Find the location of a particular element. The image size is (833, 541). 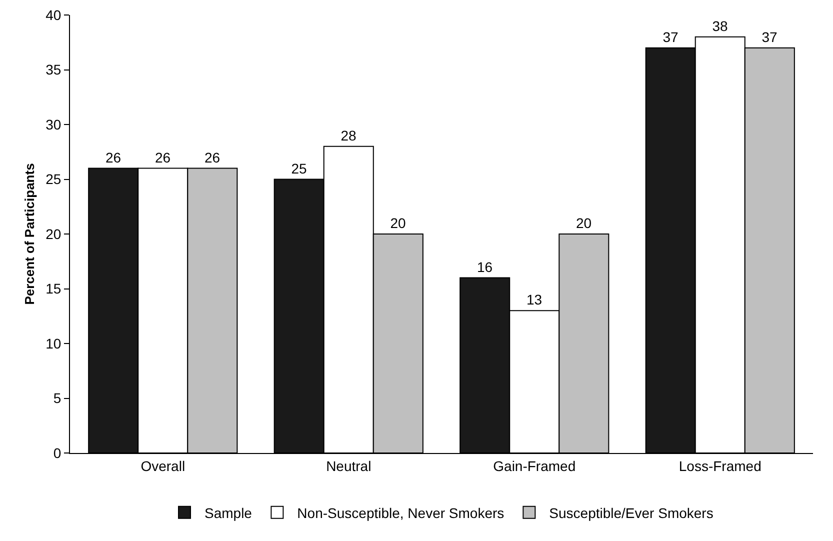

y-tick-label: 5 is located at coordinates (57, 398).